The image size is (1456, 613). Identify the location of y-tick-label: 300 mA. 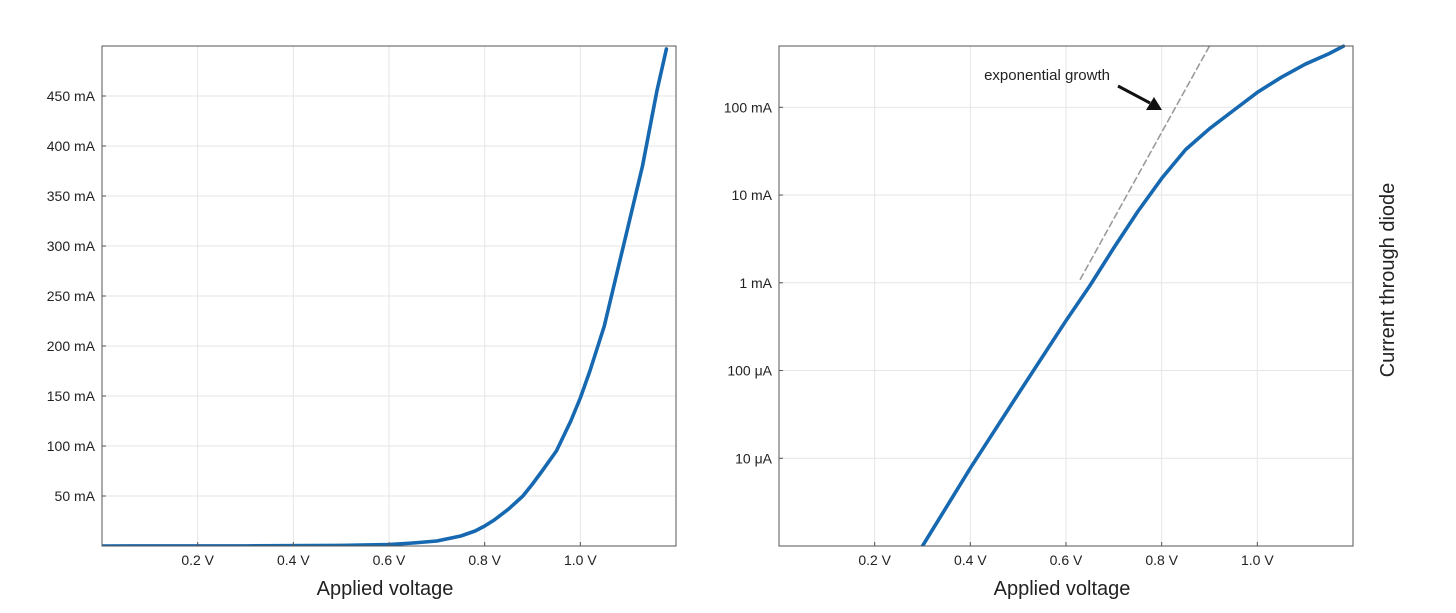
(71, 246).